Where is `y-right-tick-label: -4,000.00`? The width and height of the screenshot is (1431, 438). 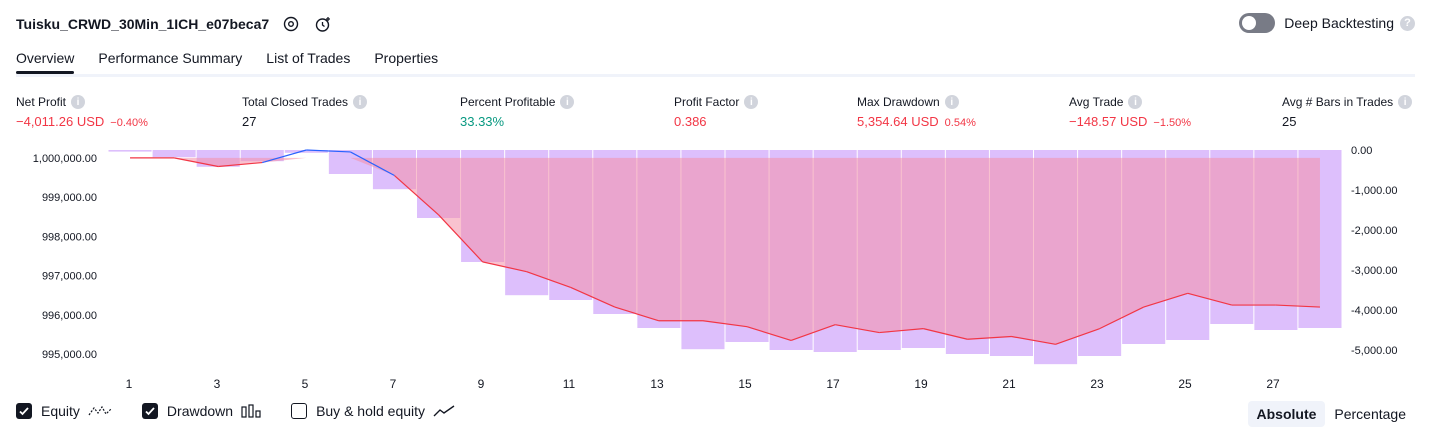
y-right-tick-label: -4,000.00 is located at coordinates (1374, 311).